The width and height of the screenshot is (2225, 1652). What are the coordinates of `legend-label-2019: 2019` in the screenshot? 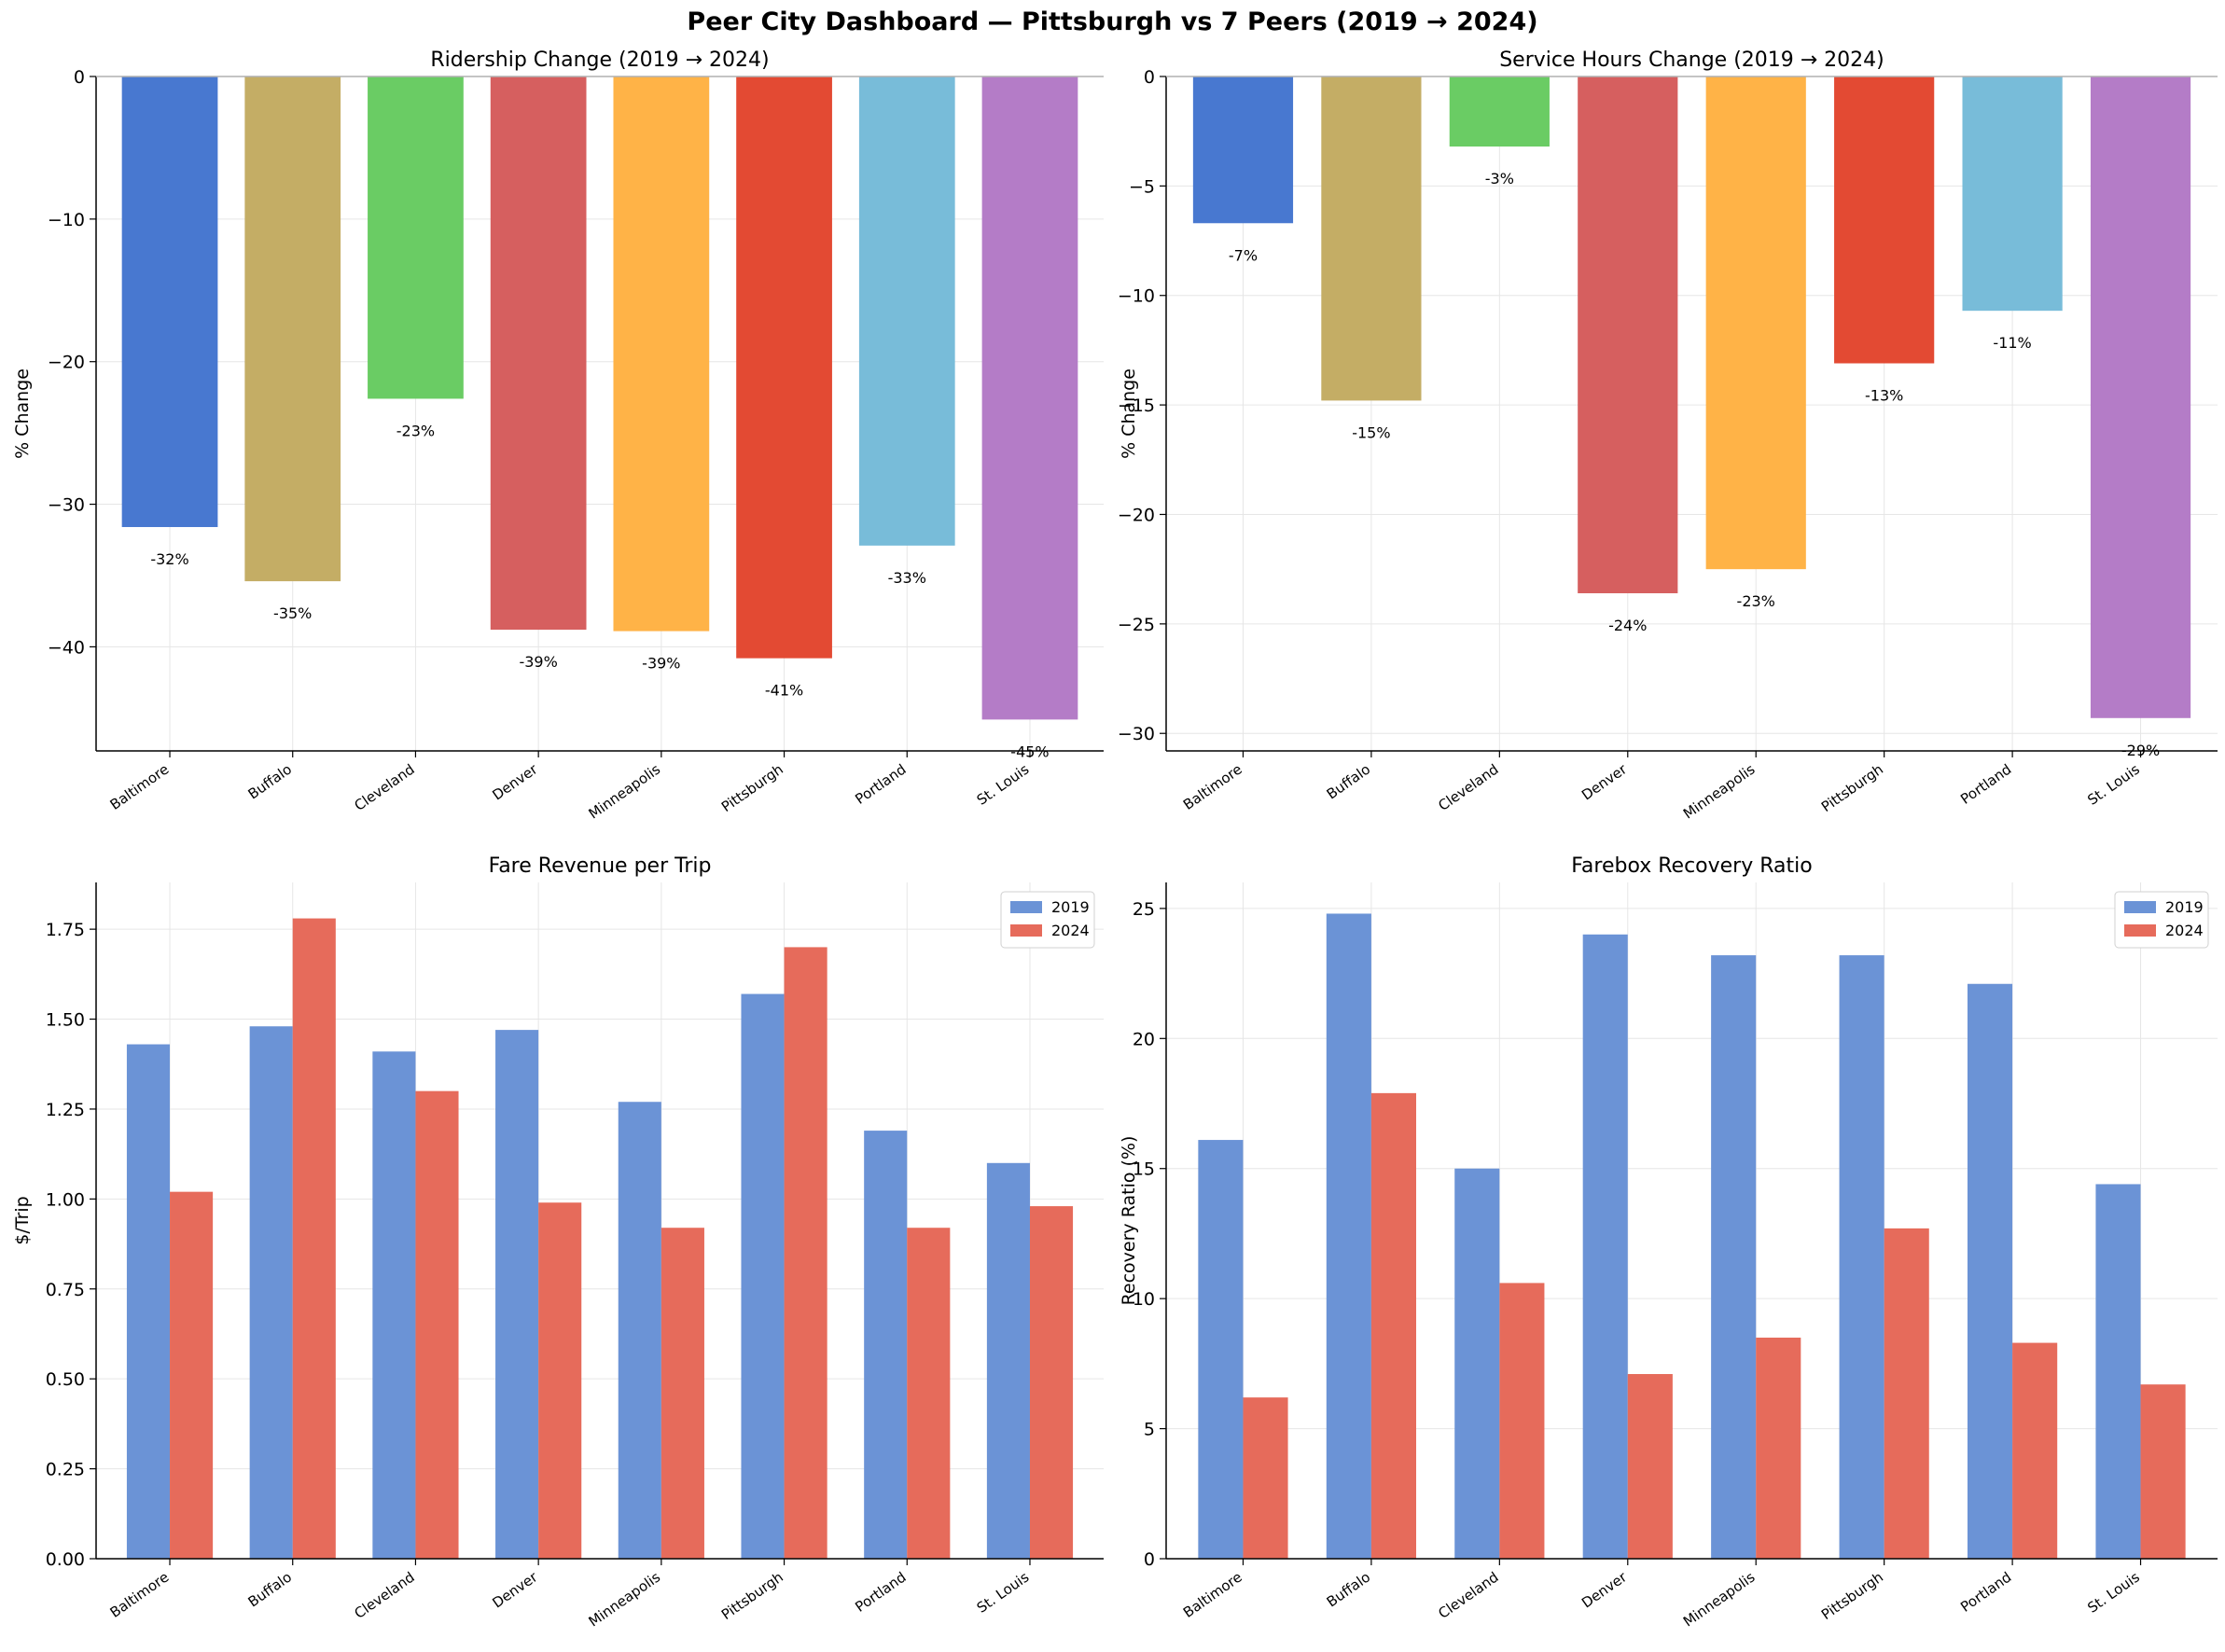 It's located at (2184, 907).